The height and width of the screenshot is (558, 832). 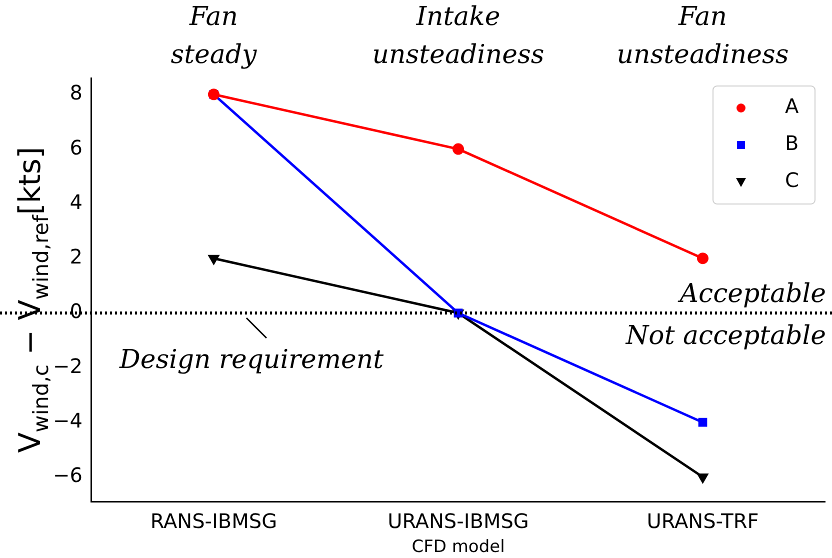 What do you see at coordinates (792, 143) in the screenshot?
I see `legend-label: B` at bounding box center [792, 143].